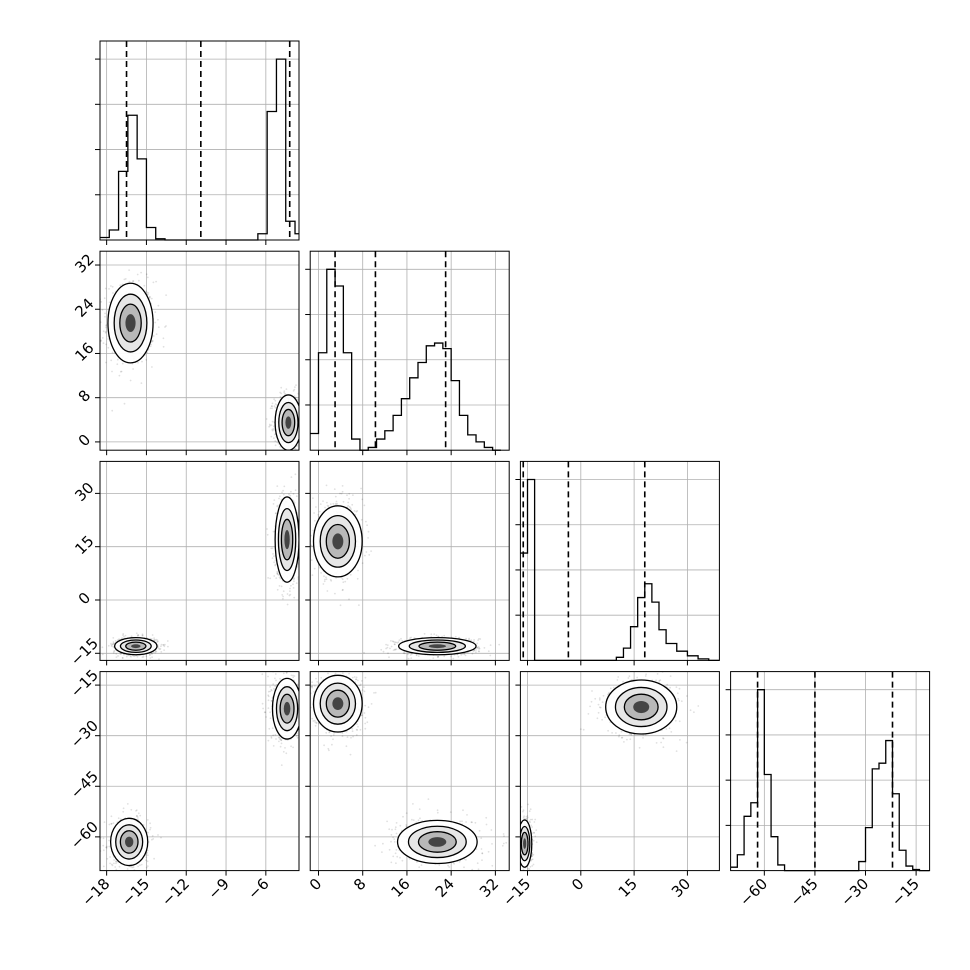 The height and width of the screenshot is (970, 970). Describe the element at coordinates (401, 888) in the screenshot. I see `x-tick-label: 16` at that location.